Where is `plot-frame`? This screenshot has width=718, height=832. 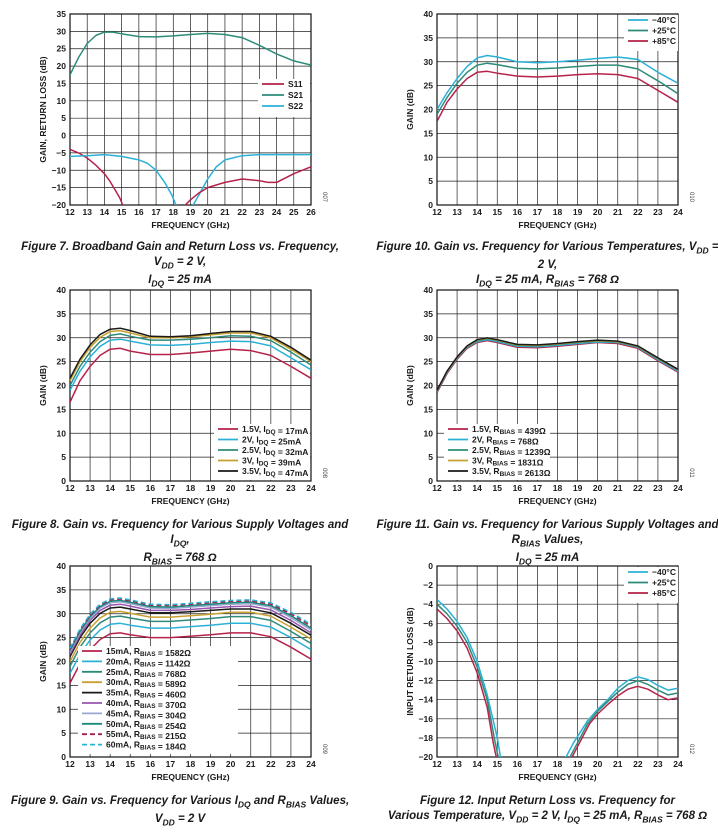 plot-frame is located at coordinates (557, 385).